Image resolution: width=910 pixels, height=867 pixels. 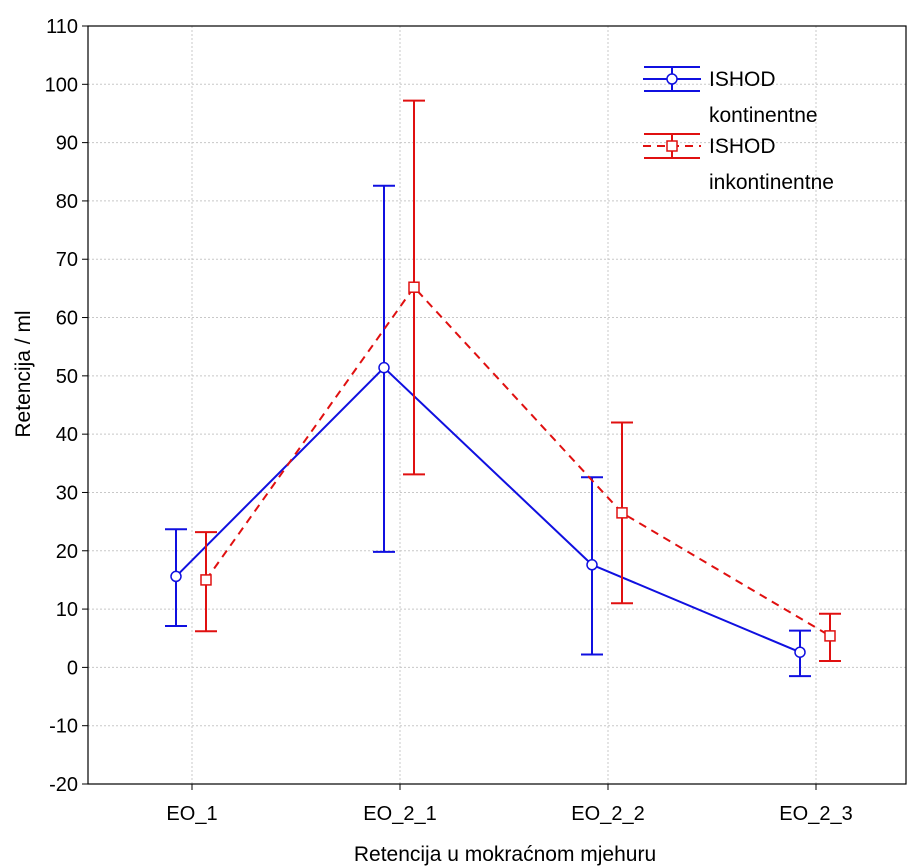 What do you see at coordinates (72, 668) in the screenshot?
I see `y-tick-label: 0` at bounding box center [72, 668].